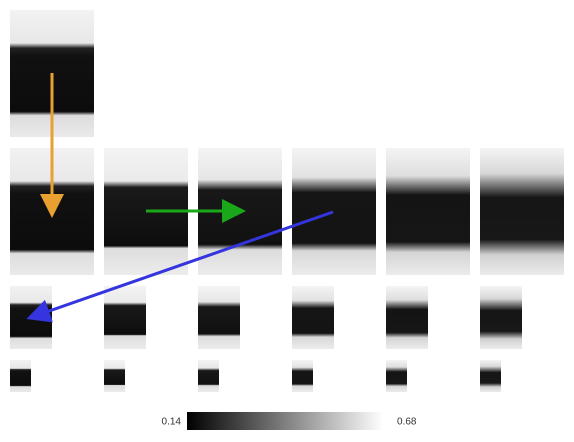  Describe the element at coordinates (285, 421) in the screenshot. I see `colorbar-gradient` at that location.